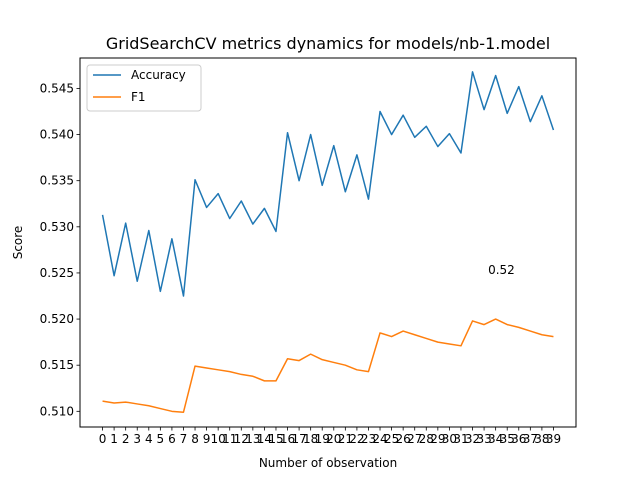 Image resolution: width=640 pixels, height=485 pixels. I want to click on x-tick-label: 11, so click(229, 439).